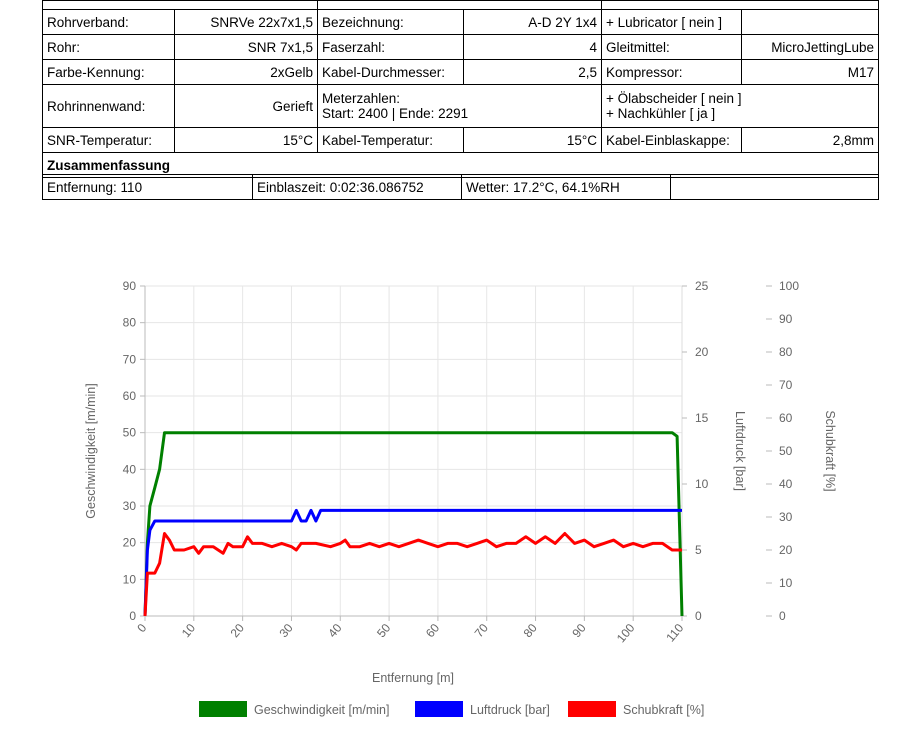 The image size is (921, 740). Describe the element at coordinates (782, 616) in the screenshot. I see `y-tick-label-right2: 0` at that location.